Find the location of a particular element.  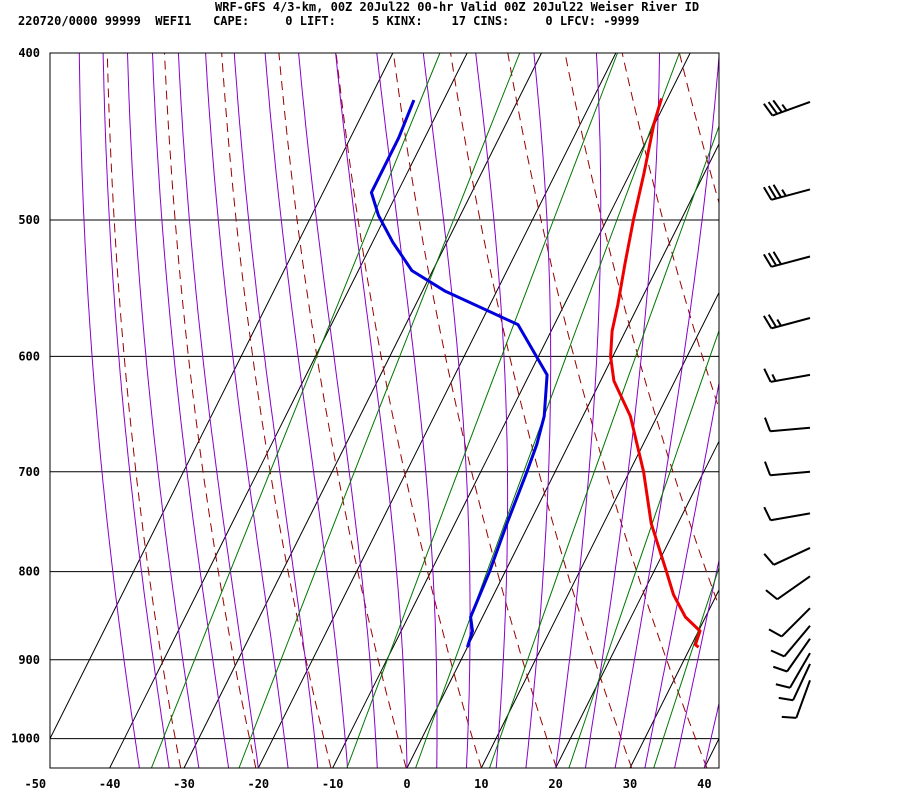

y-tick-label: 700 is located at coordinates (29, 472).